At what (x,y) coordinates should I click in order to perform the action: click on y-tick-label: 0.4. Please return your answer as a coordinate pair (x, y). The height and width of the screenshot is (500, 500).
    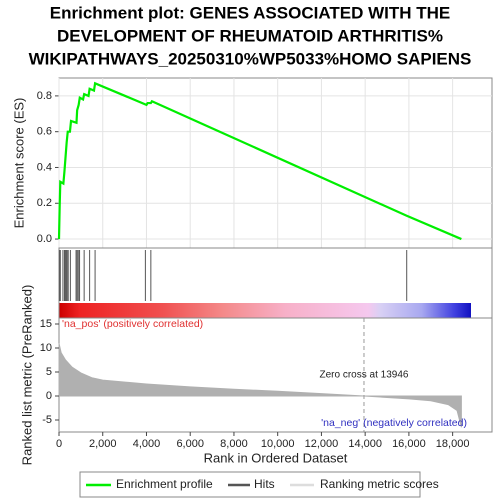
    Looking at the image, I should click on (44, 167).